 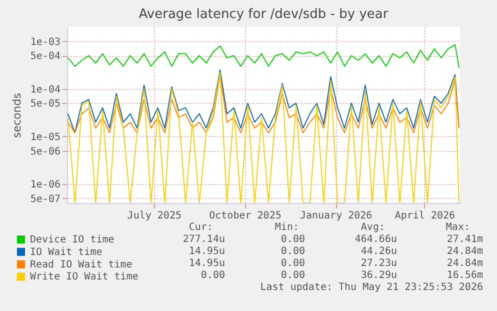 What do you see at coordinates (45, 199) in the screenshot?
I see `y-tick-label: 5e-07` at bounding box center [45, 199].